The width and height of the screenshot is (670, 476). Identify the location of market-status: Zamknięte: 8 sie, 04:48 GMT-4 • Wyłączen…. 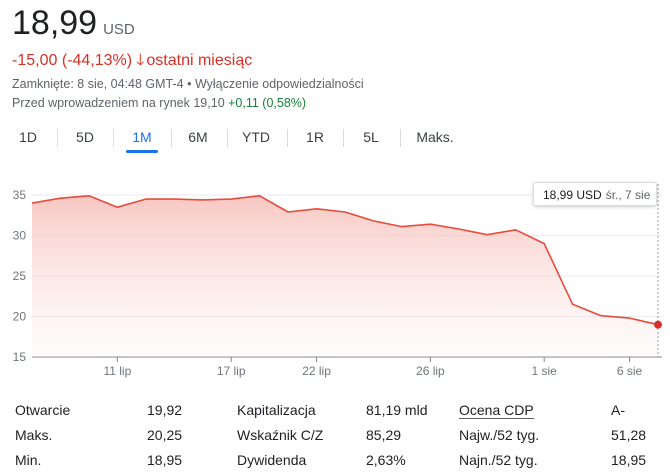
(188, 84).